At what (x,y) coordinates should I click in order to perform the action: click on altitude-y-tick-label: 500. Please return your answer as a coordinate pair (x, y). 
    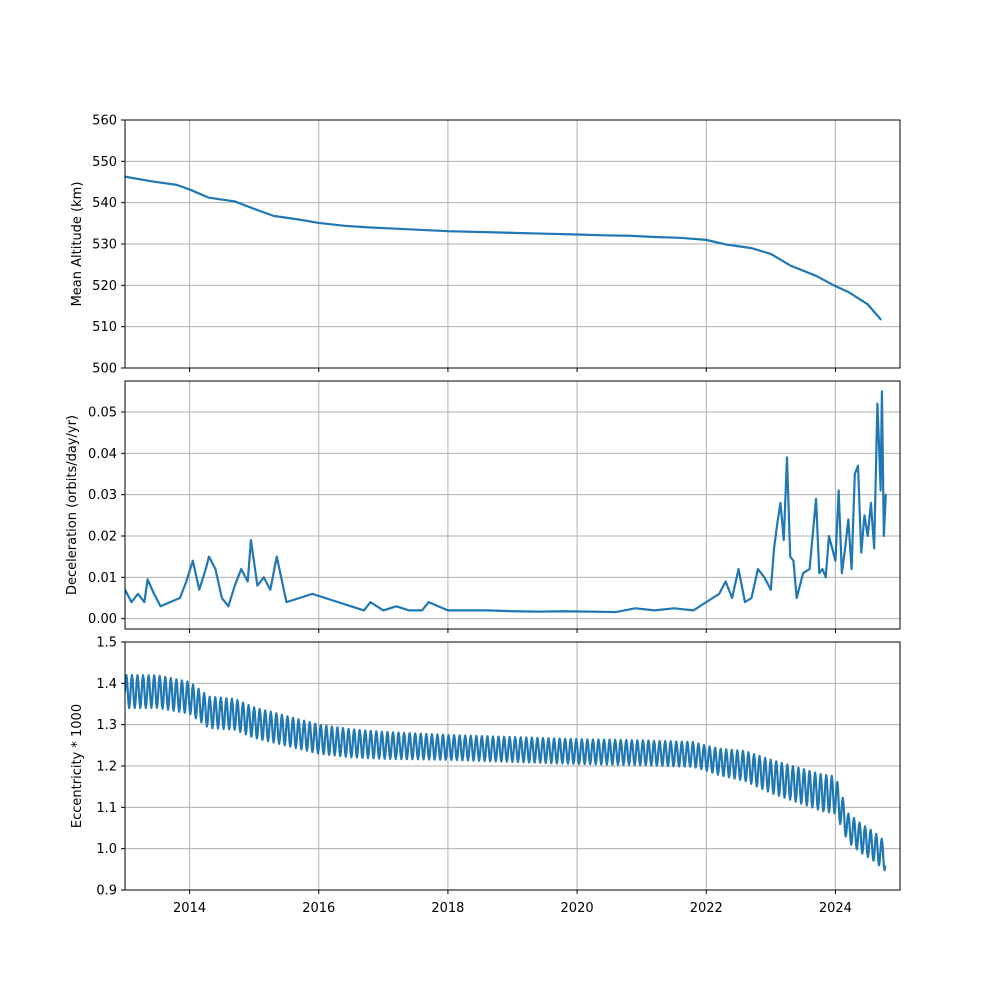
    Looking at the image, I should click on (104, 369).